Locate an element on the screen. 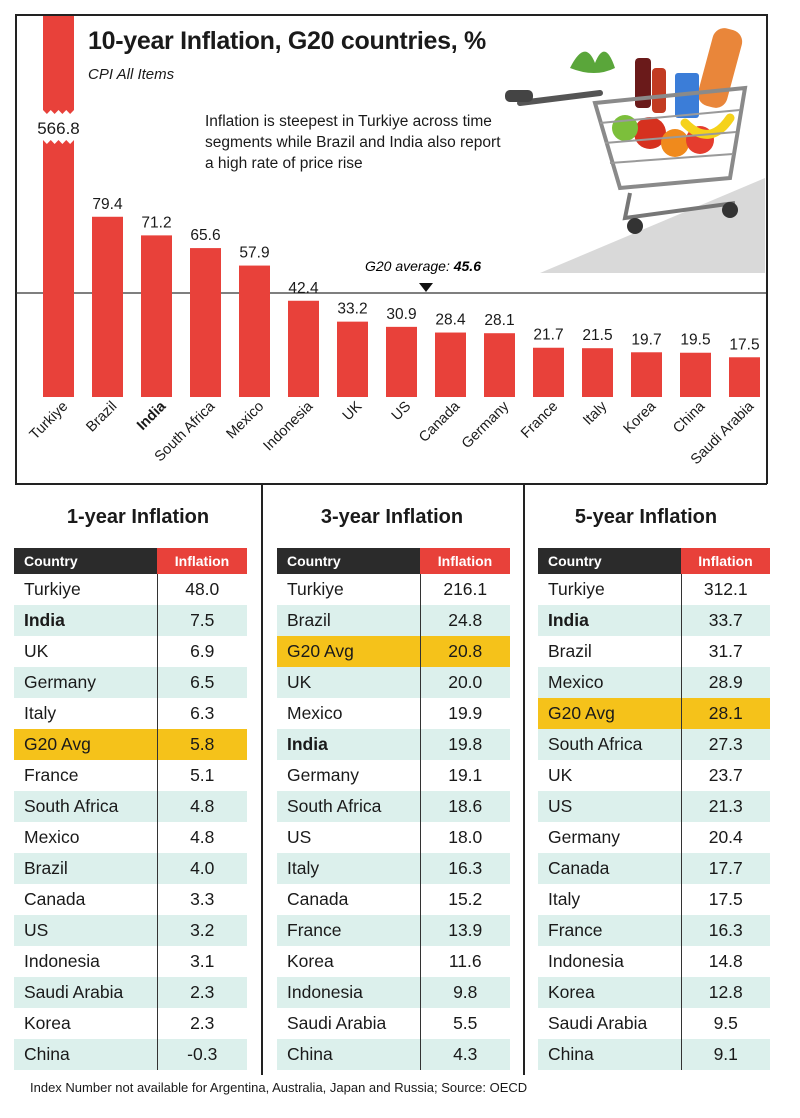 Image resolution: width=800 pixels, height=1118 pixels. table-row: Mexico 4.8 is located at coordinates (130, 837).